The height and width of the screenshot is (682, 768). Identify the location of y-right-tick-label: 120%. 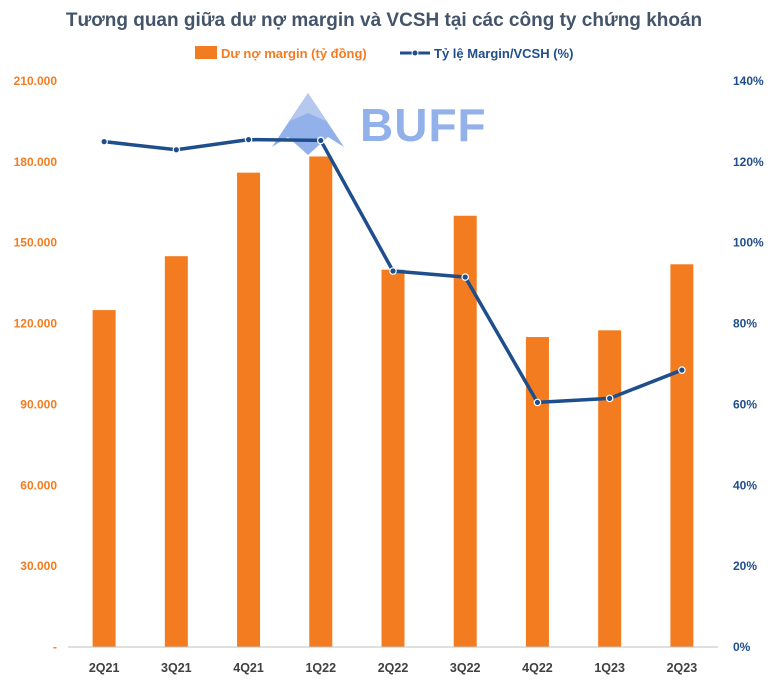
(748, 162).